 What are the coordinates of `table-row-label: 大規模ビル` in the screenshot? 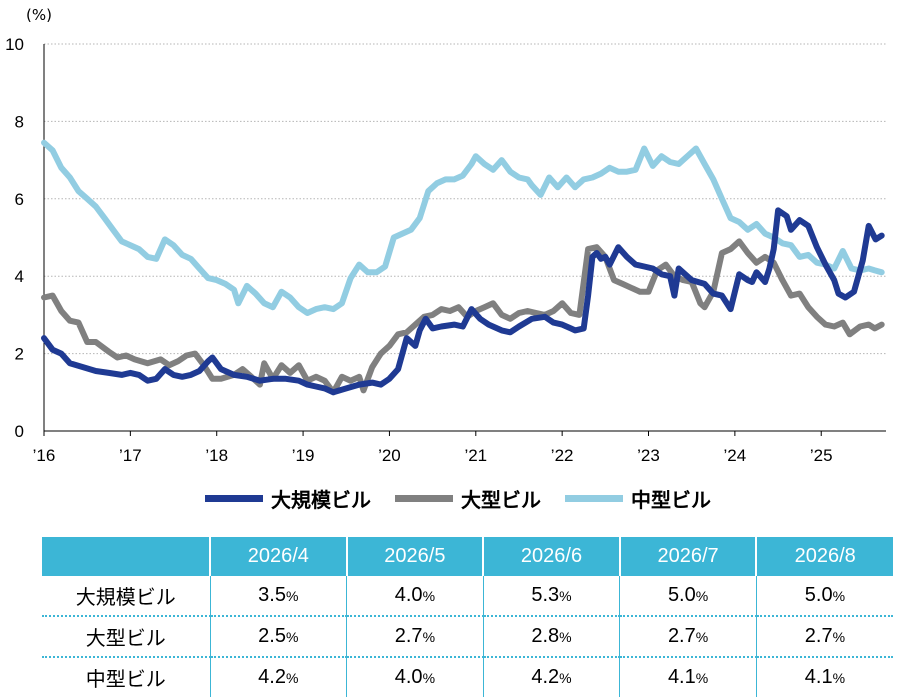 It's located at (126, 596).